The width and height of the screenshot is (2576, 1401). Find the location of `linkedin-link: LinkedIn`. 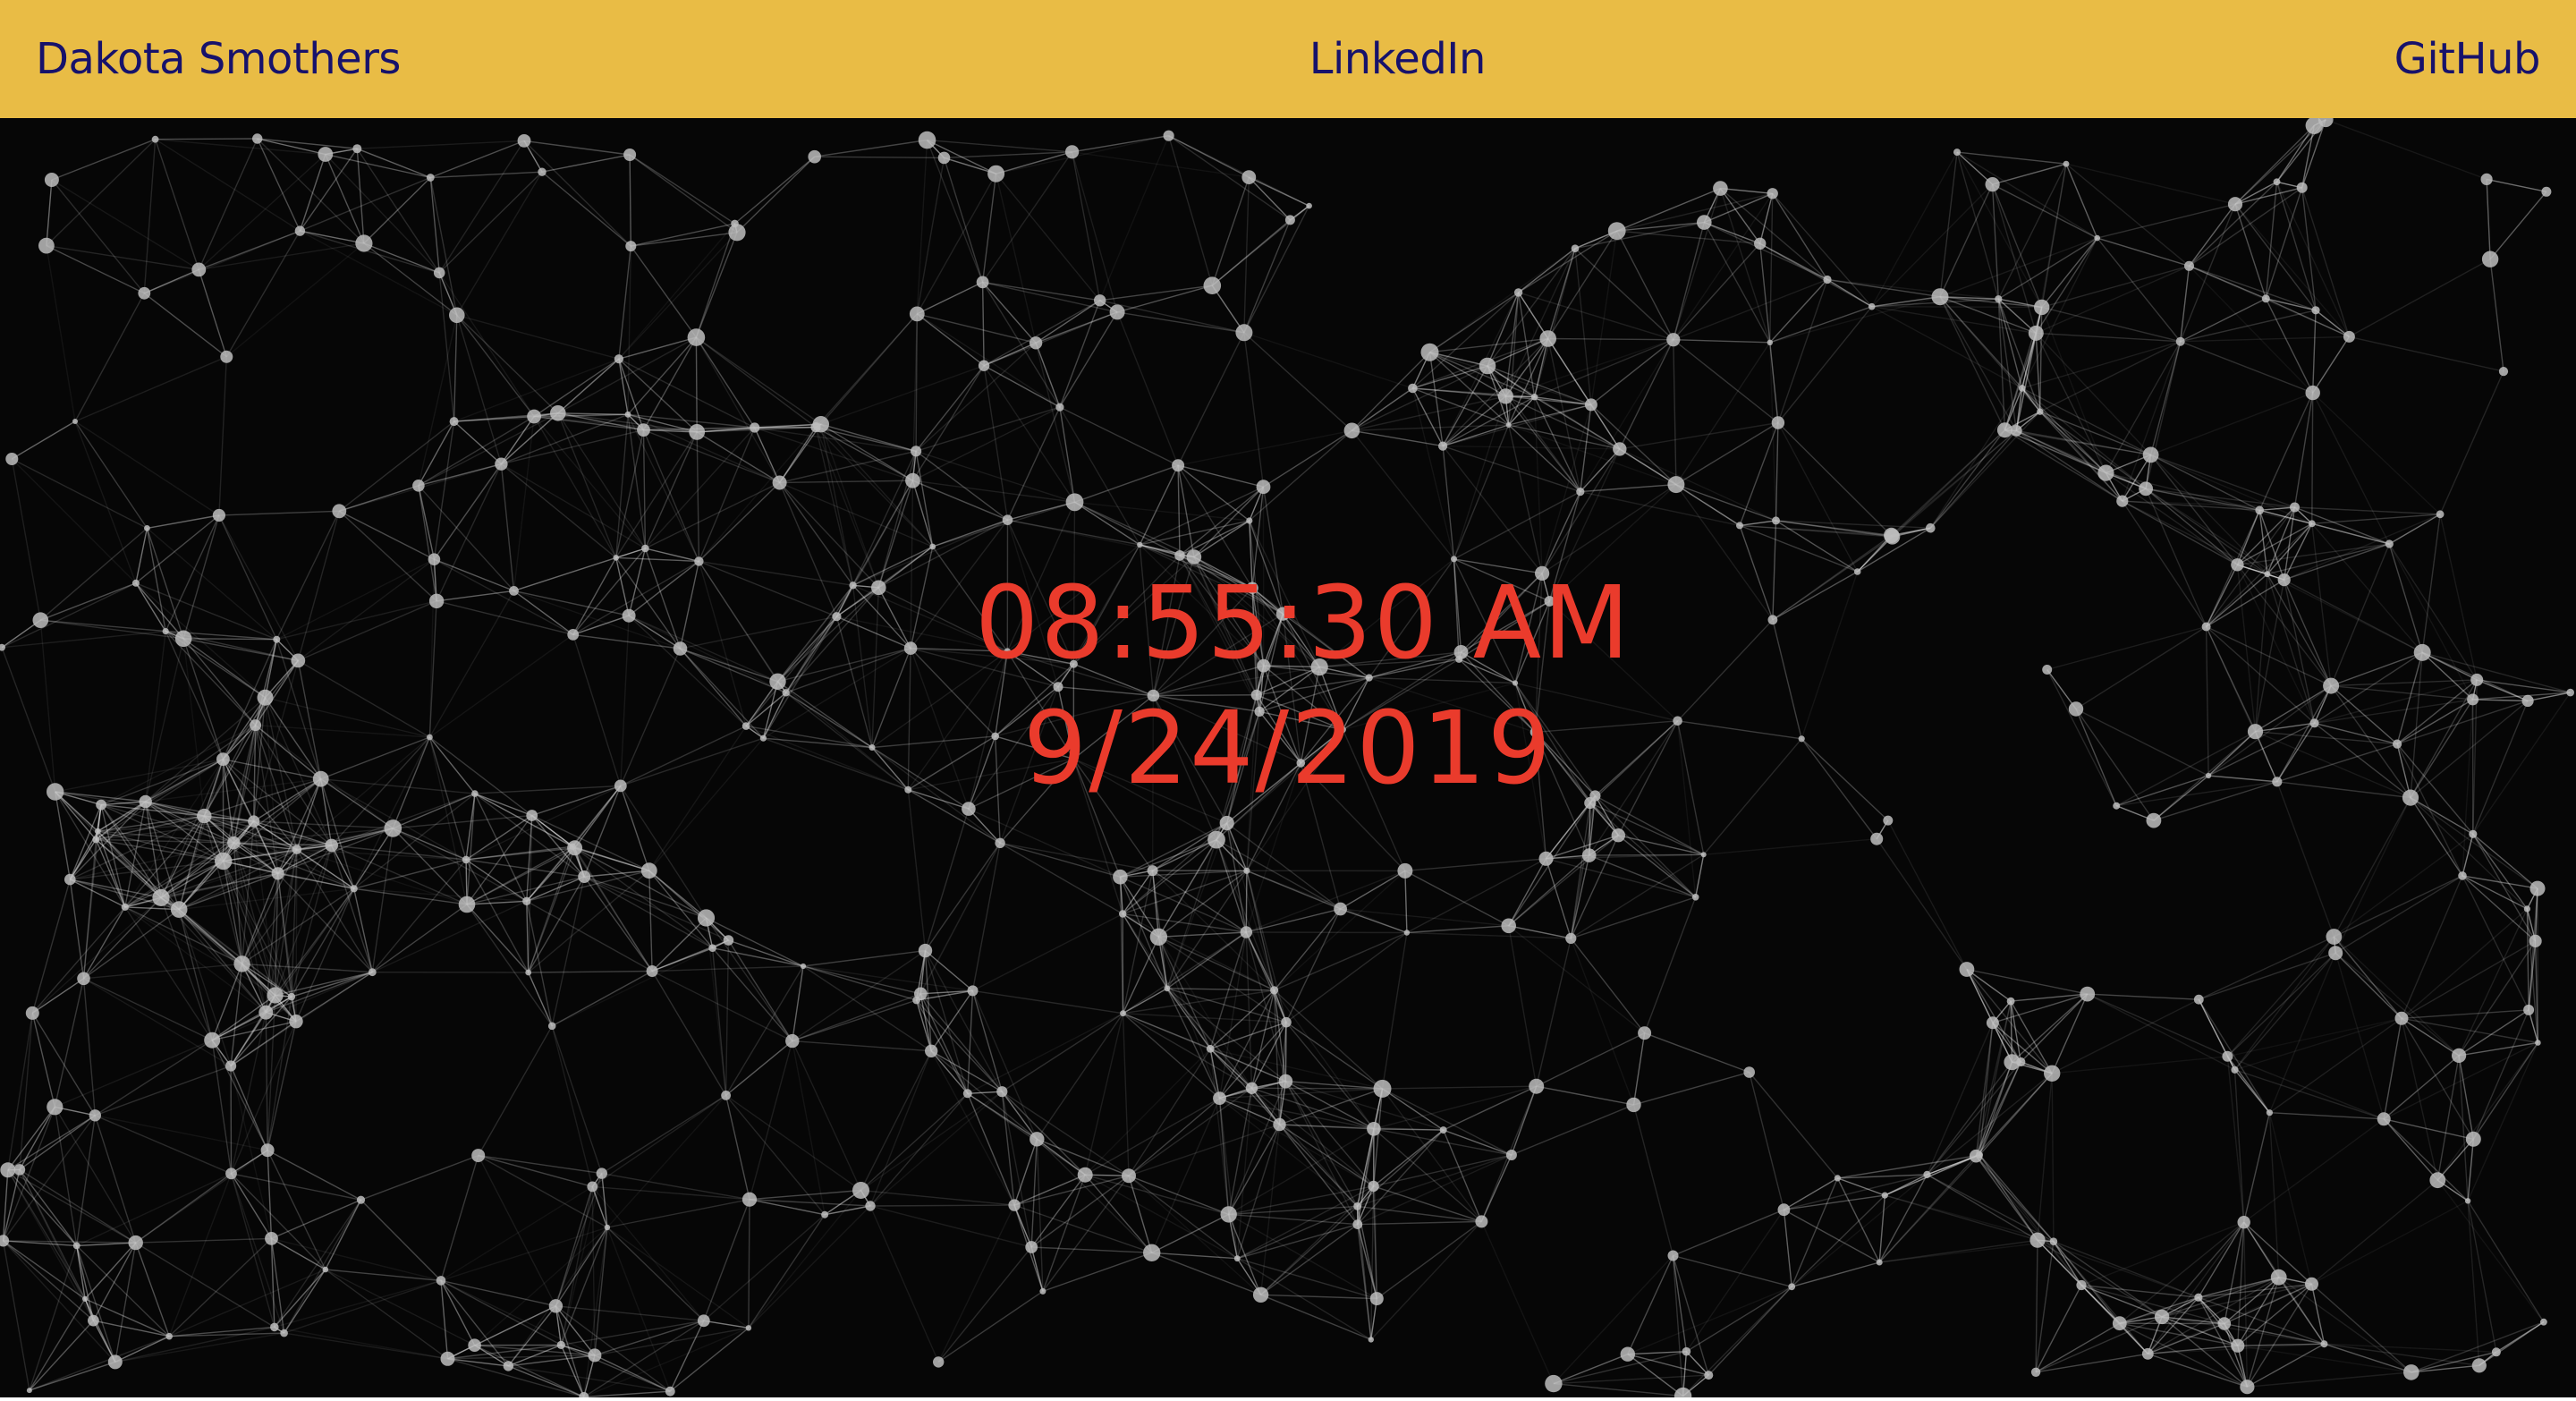

linkedin-link: LinkedIn is located at coordinates (1398, 59).